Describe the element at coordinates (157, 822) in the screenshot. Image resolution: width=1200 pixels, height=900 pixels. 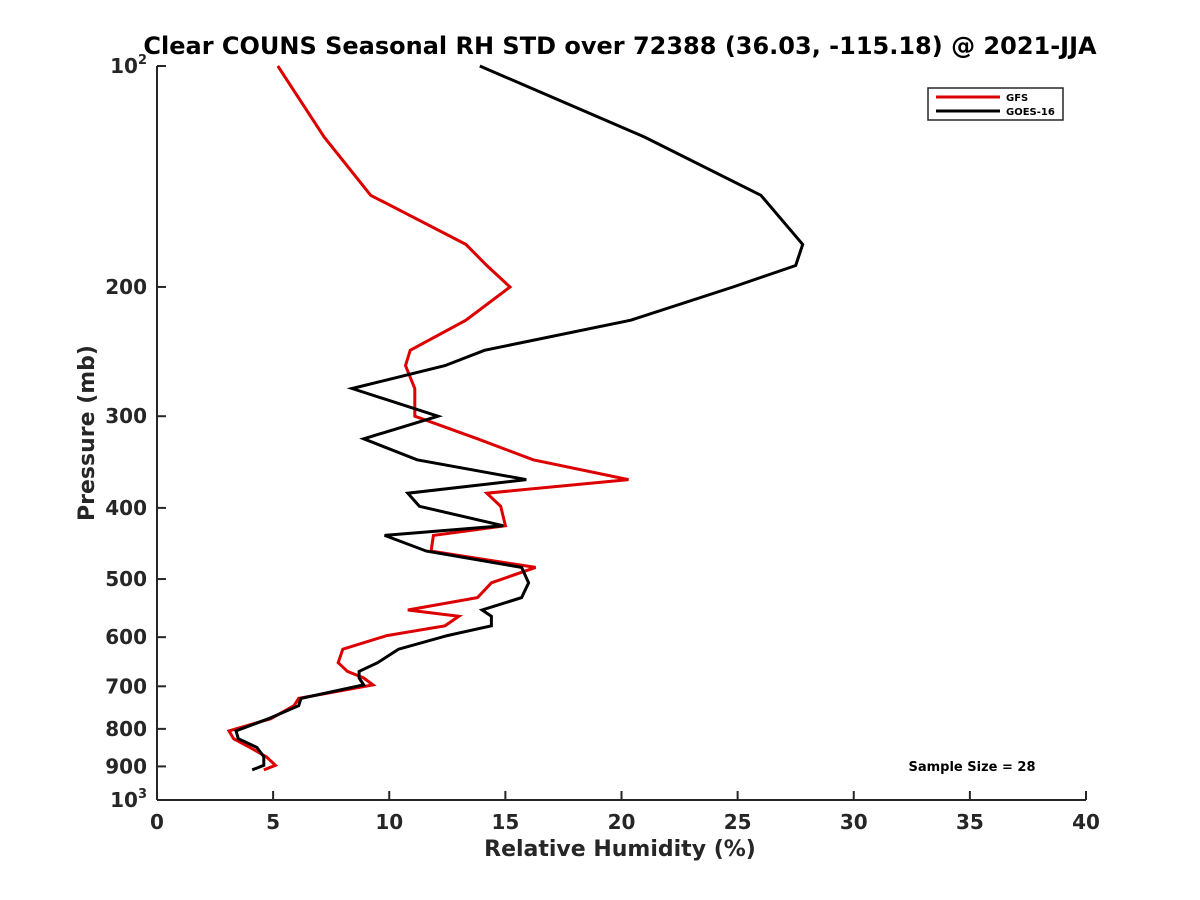
I see `x-tick-label: 0` at that location.